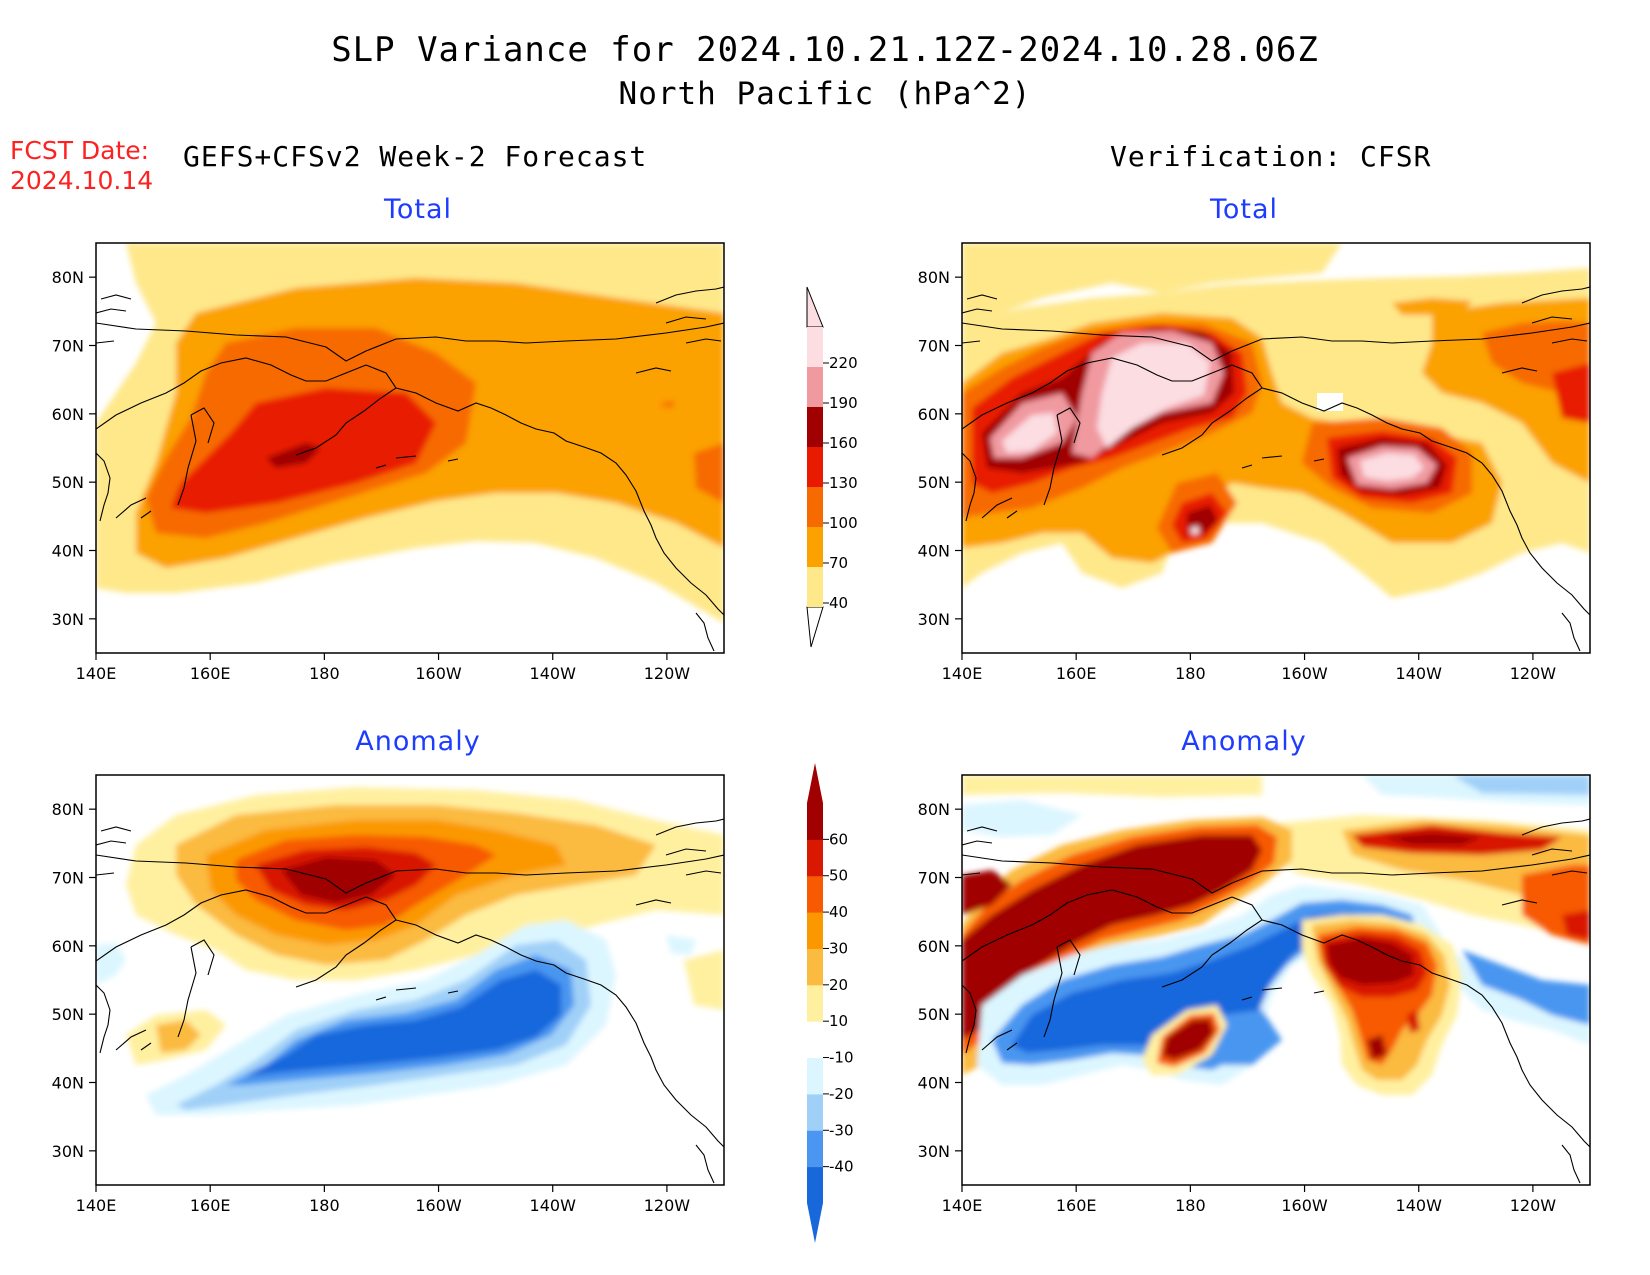  Describe the element at coordinates (838, 1021) in the screenshot. I see `colorbar-anomaly-label: 10` at that location.